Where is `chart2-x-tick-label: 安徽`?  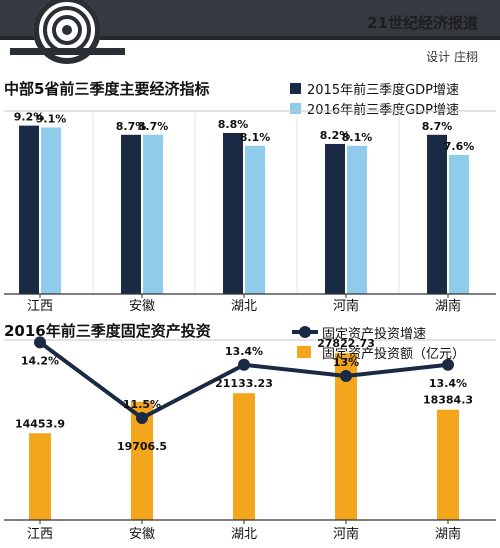 chart2-x-tick-label: 安徽 is located at coordinates (142, 534).